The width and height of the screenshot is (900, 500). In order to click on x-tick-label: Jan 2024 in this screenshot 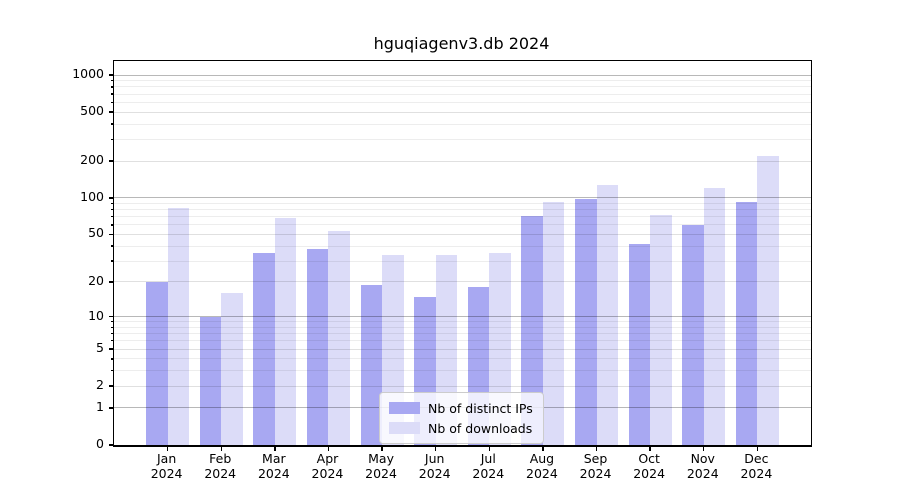, I will do `click(166, 466)`.